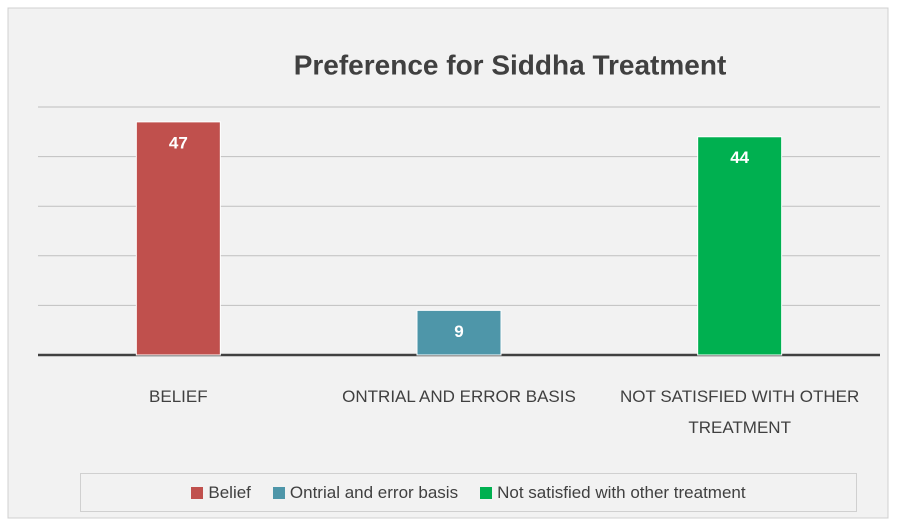 This screenshot has height=526, width=899. Describe the element at coordinates (178, 142) in the screenshot. I see `data-label: 47` at that location.